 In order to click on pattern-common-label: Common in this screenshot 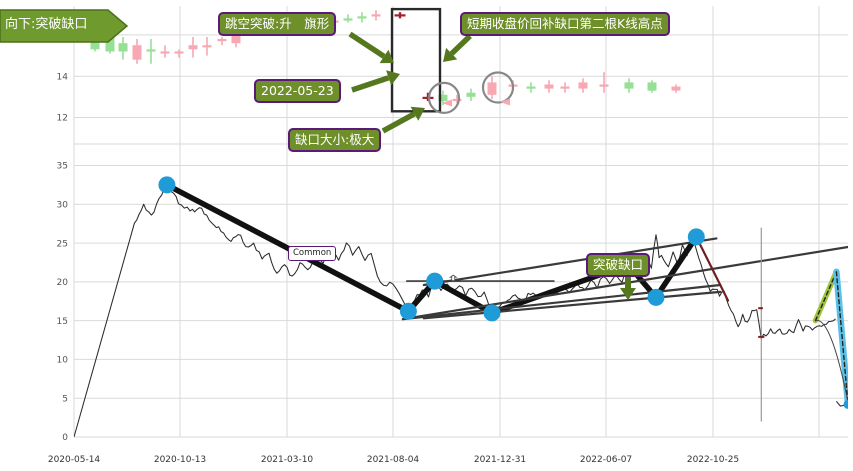, I will do `click(312, 253)`.